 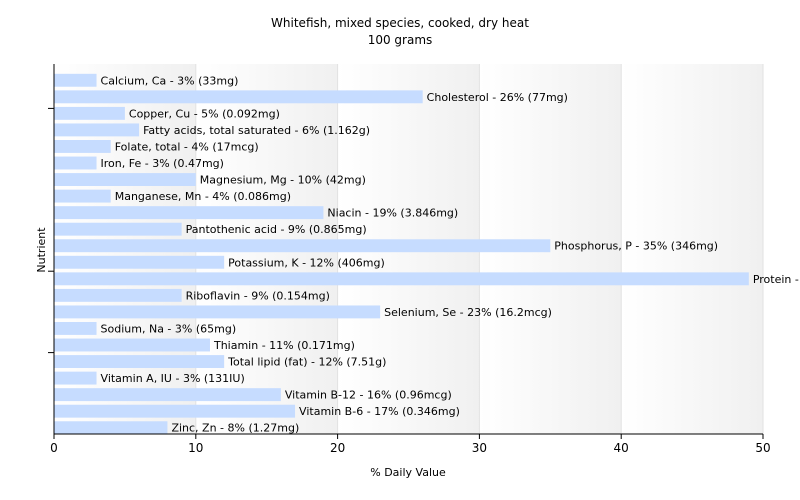 I want to click on x-tick-label: 30, so click(x=479, y=448).